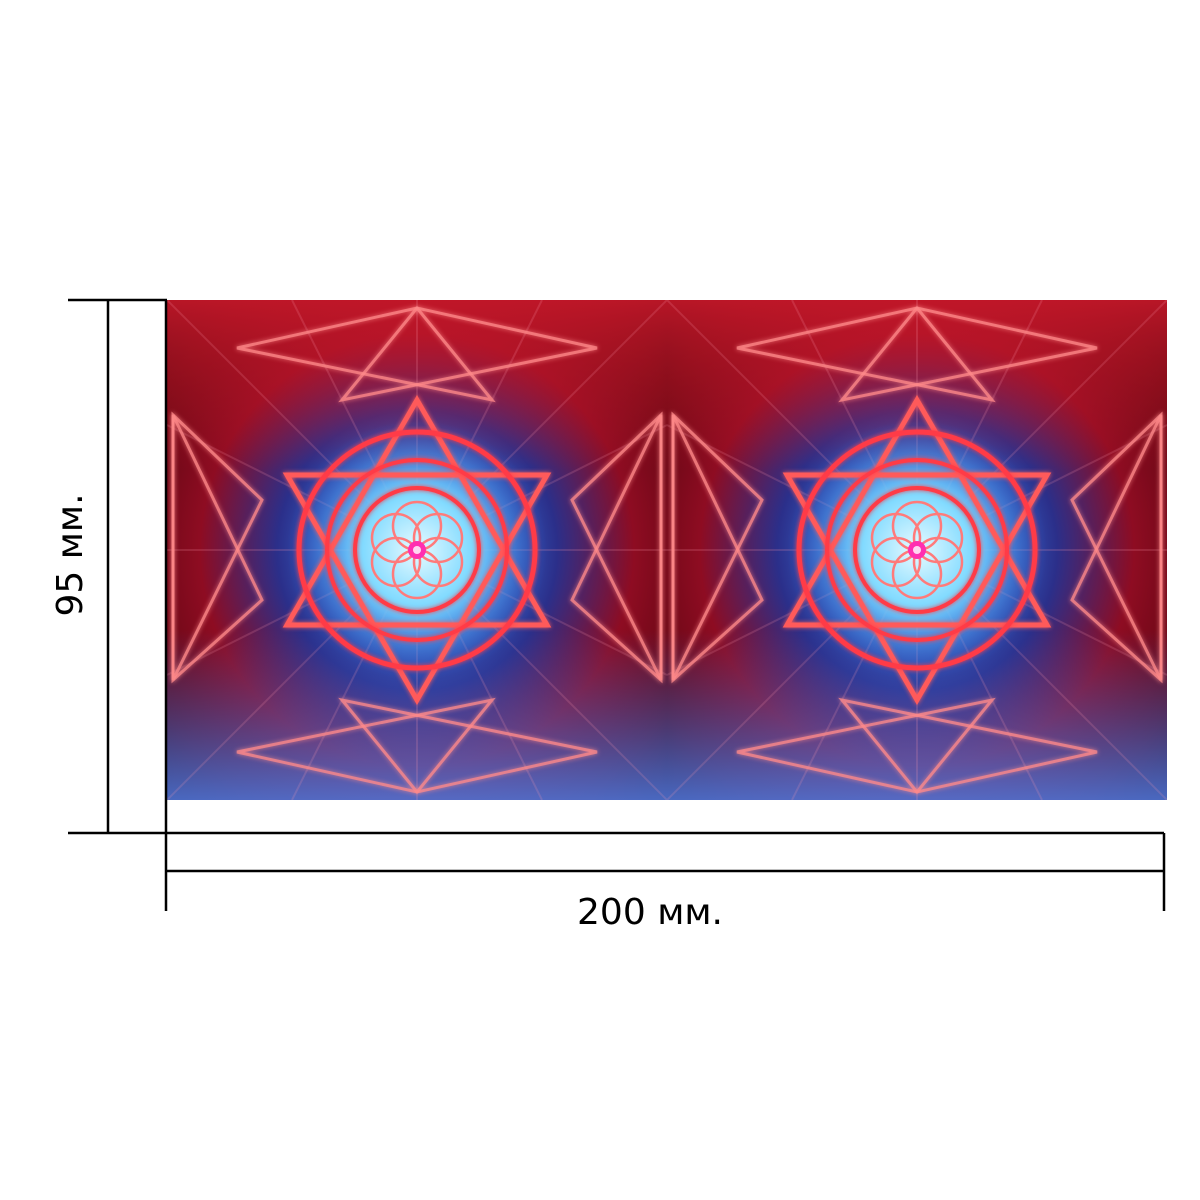 The height and width of the screenshot is (1200, 1200). What do you see at coordinates (650, 912) in the screenshot?
I see `width-label: 200 мм.` at bounding box center [650, 912].